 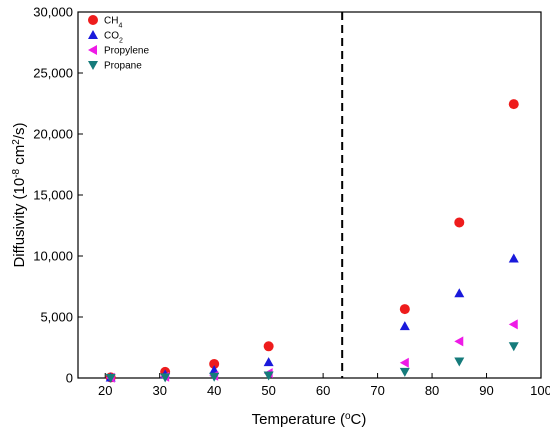 What do you see at coordinates (53, 134) in the screenshot?
I see `y-tick-label: 20,000` at bounding box center [53, 134].